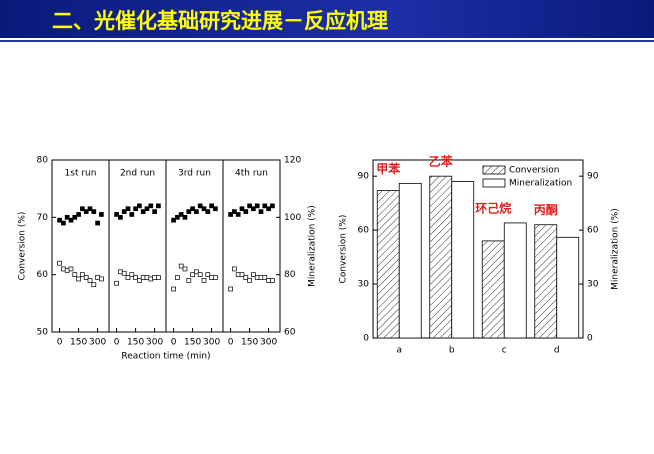 This screenshot has width=654, height=454. I want to click on y-tick-label: 70, so click(43, 218).